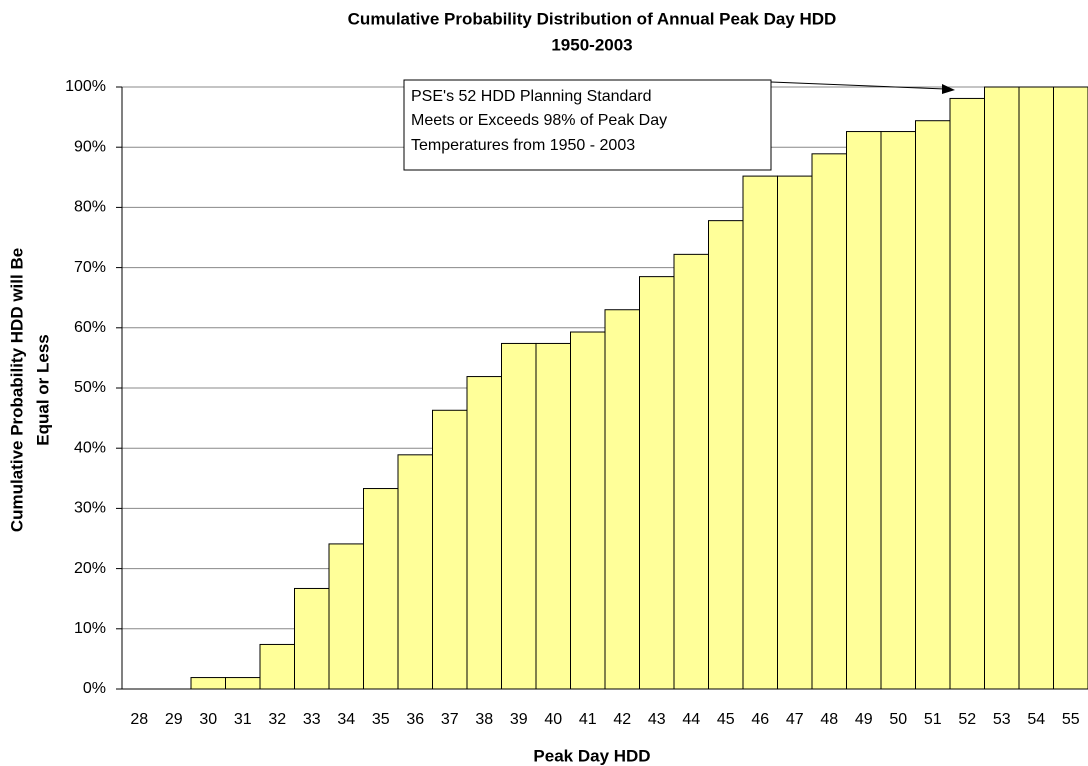  I want to click on x-tick-label: 43, so click(657, 719).